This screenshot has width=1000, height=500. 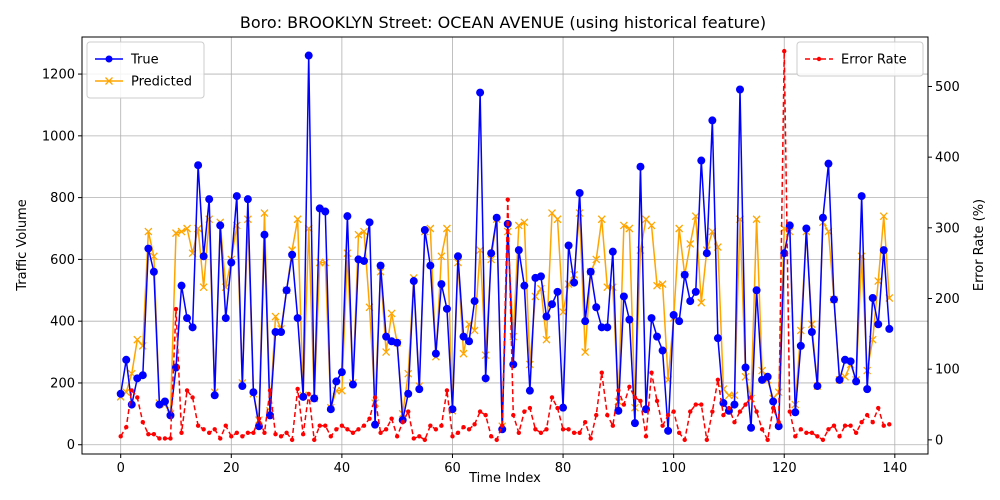 What do you see at coordinates (947, 228) in the screenshot?
I see `y-tick-label-right: 300` at bounding box center [947, 228].